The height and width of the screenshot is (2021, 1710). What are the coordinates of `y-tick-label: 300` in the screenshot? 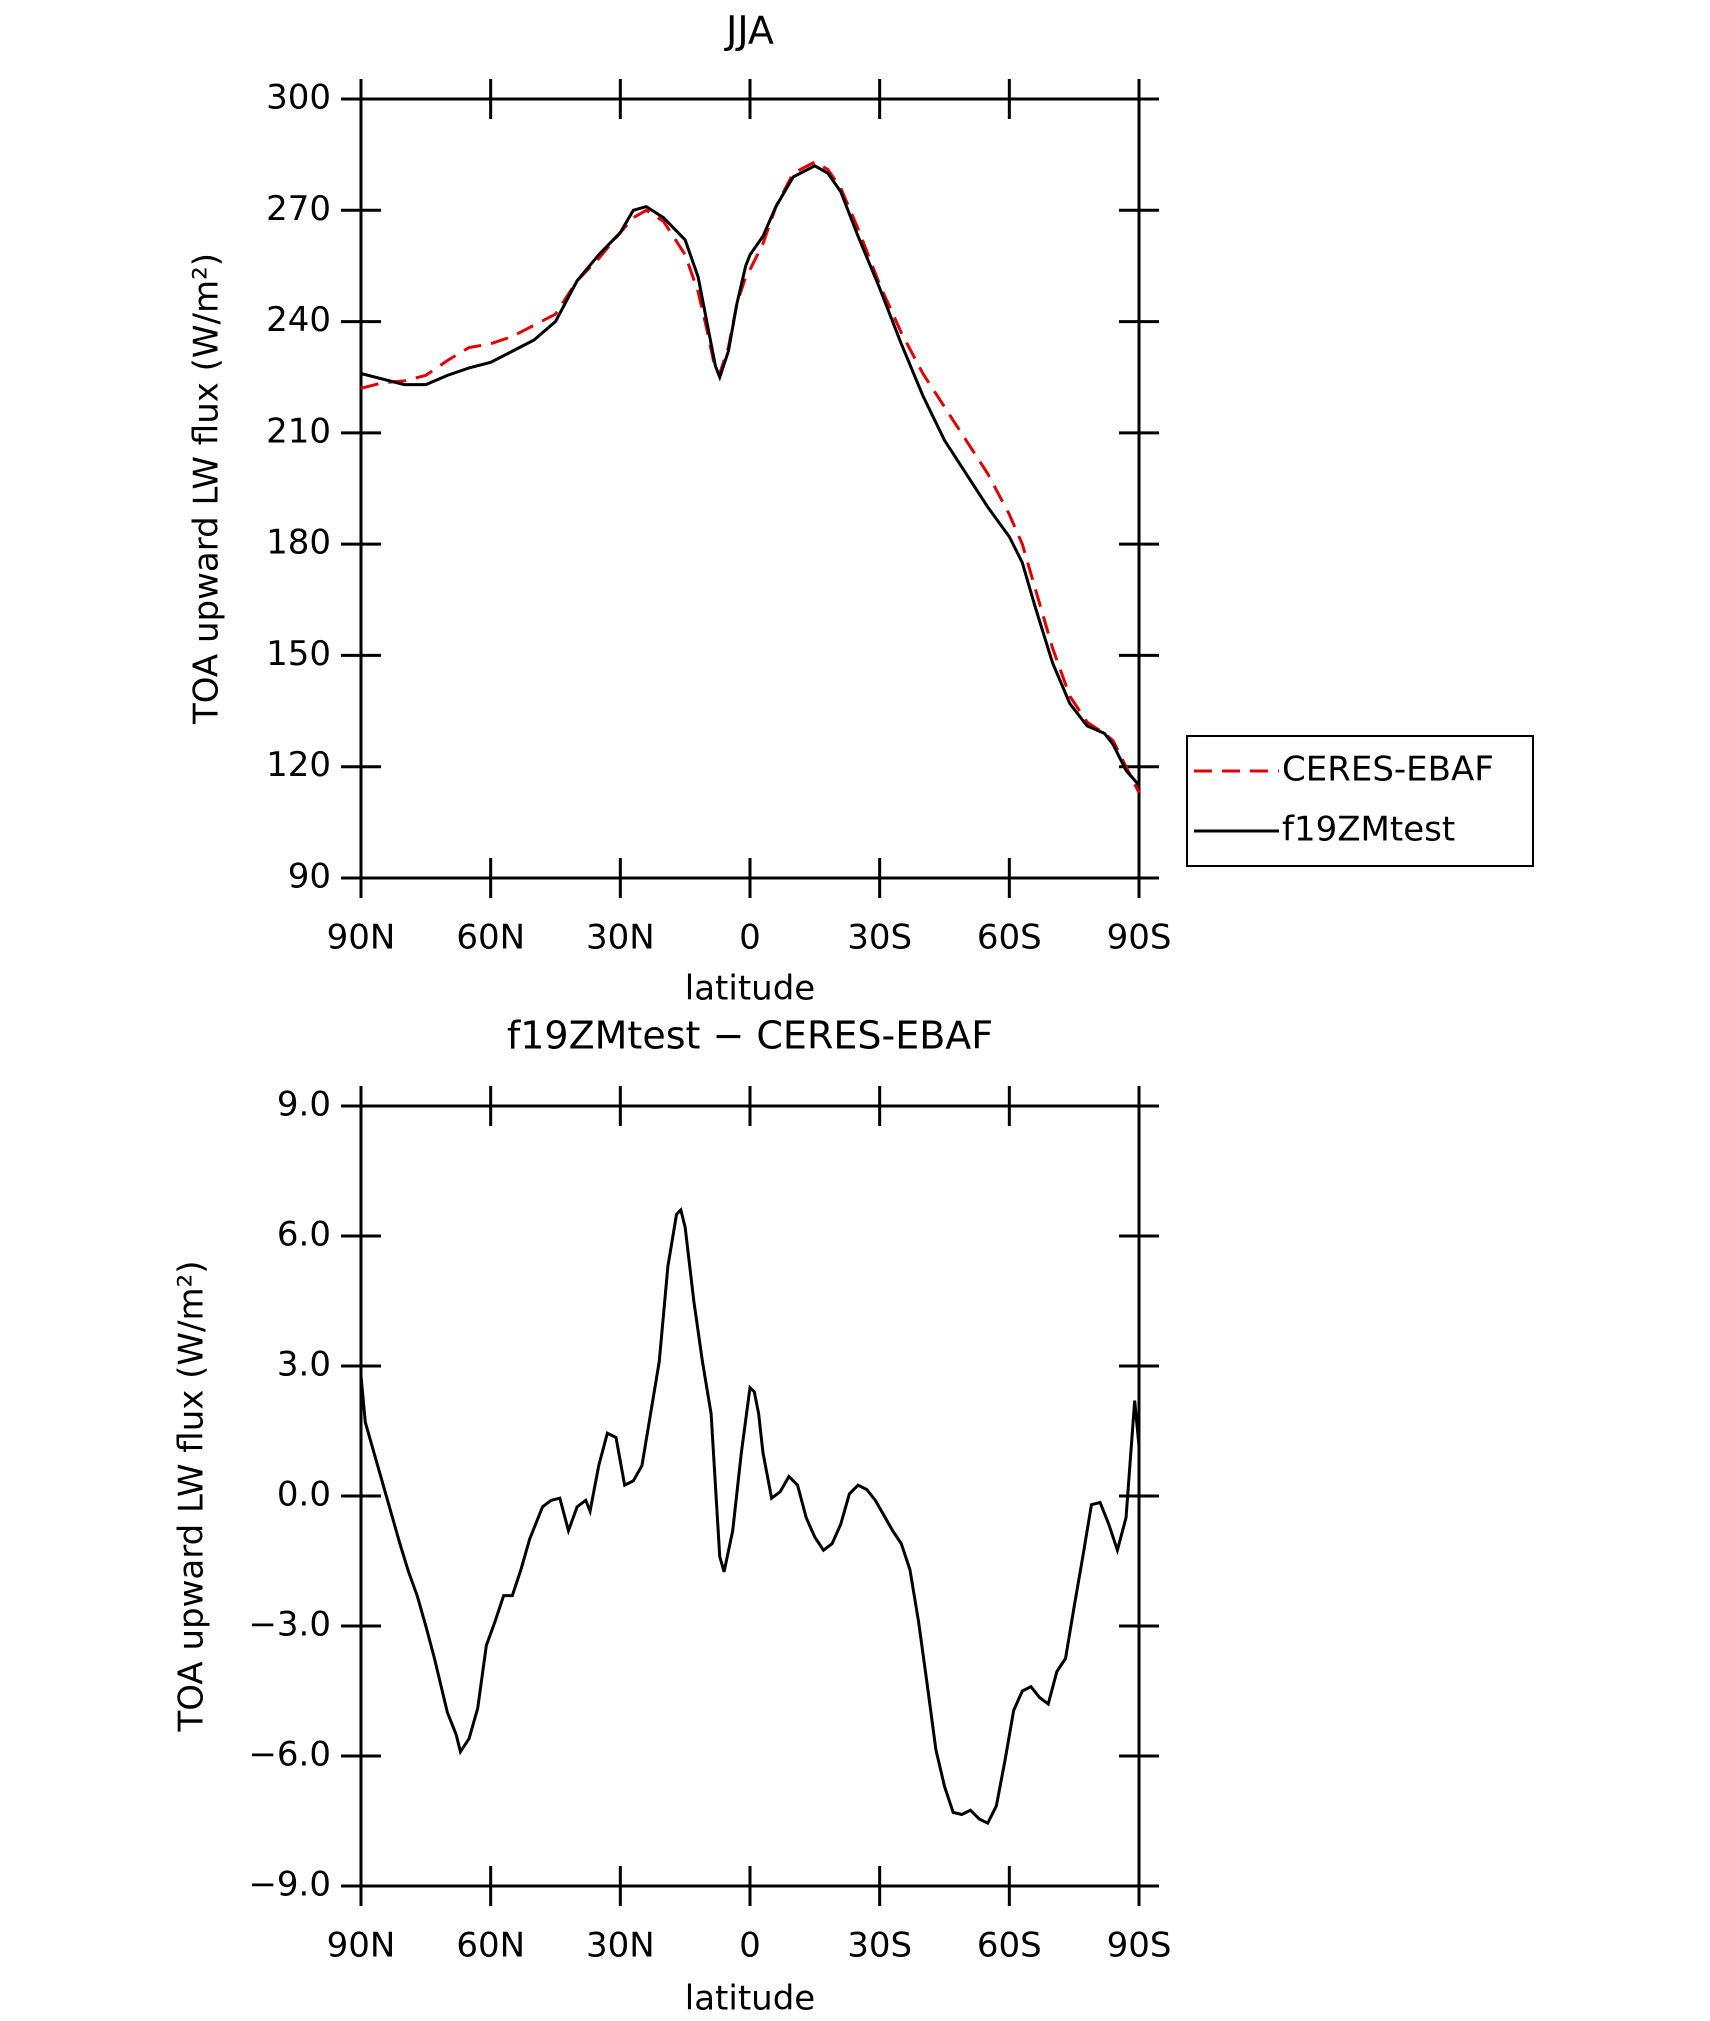 It's located at (298, 98).